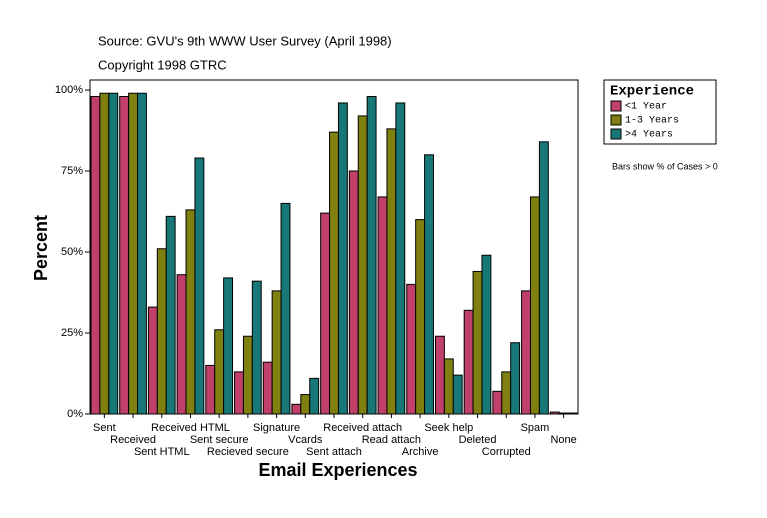 Image resolution: width=767 pixels, height=518 pixels. What do you see at coordinates (133, 440) in the screenshot?
I see `x-tick-label: Received` at bounding box center [133, 440].